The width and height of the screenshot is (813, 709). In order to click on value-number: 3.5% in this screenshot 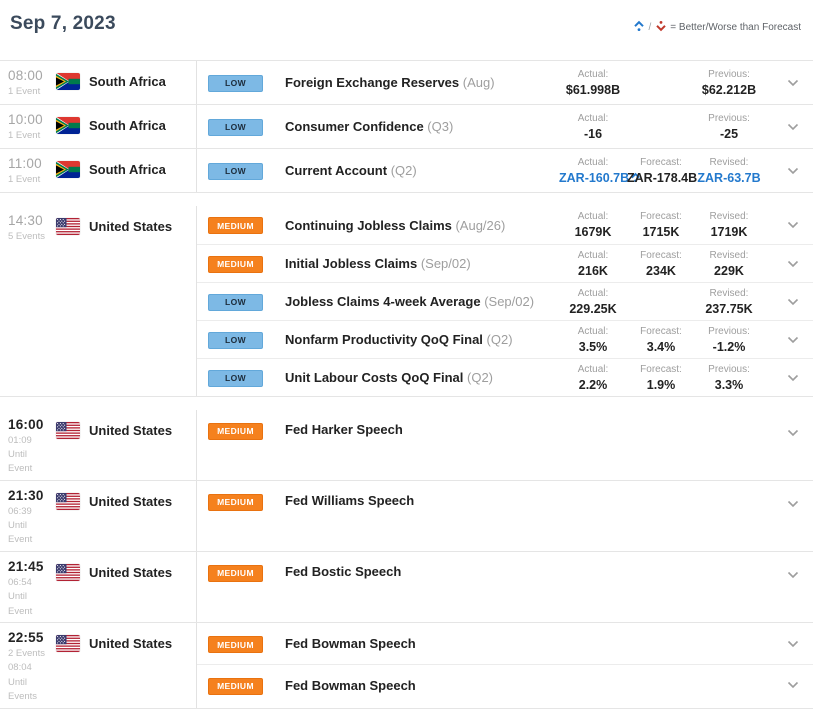, I will do `click(593, 346)`.